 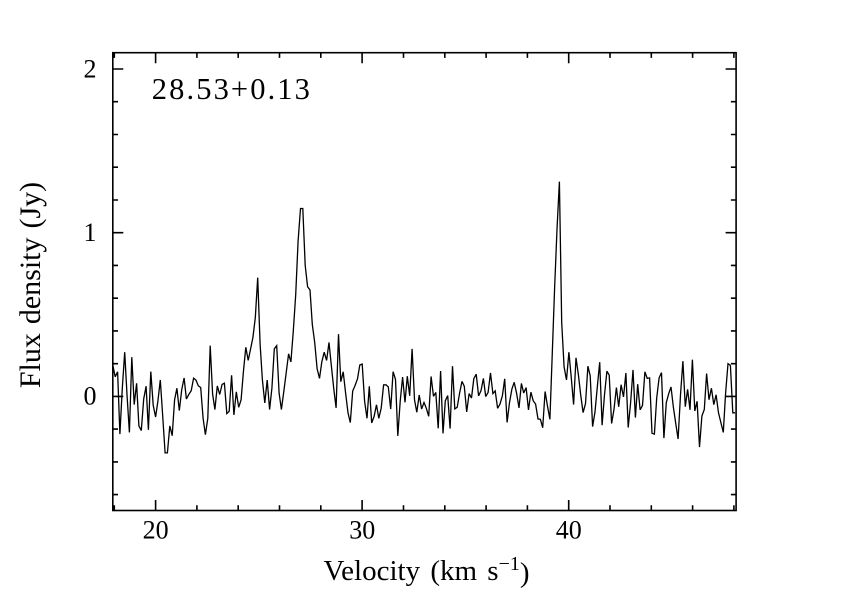 I want to click on svg-text: 2, so click(x=90, y=68).